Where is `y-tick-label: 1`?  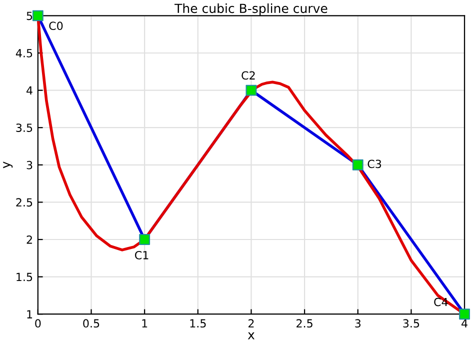 y-tick-label: 1 is located at coordinates (29, 314).